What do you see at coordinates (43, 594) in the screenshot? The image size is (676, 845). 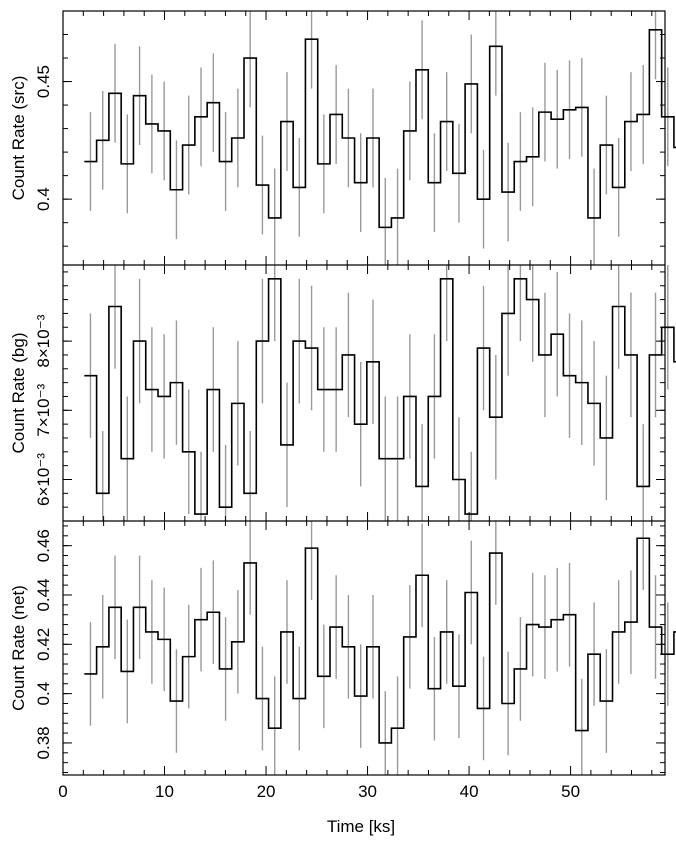 I see `net-y-tick-label: 0.44` at bounding box center [43, 594].